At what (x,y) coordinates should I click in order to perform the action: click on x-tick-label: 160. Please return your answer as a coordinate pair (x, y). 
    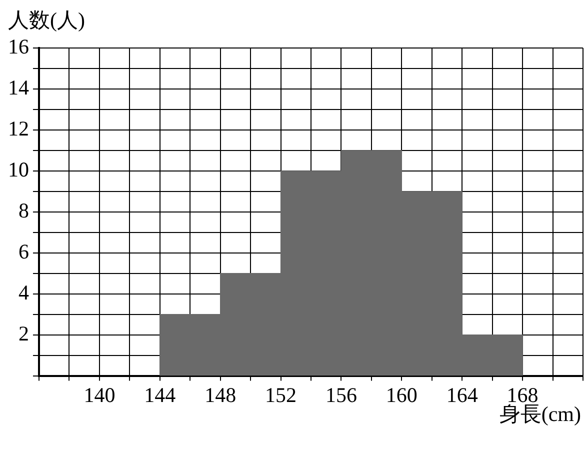
    Looking at the image, I should click on (402, 394).